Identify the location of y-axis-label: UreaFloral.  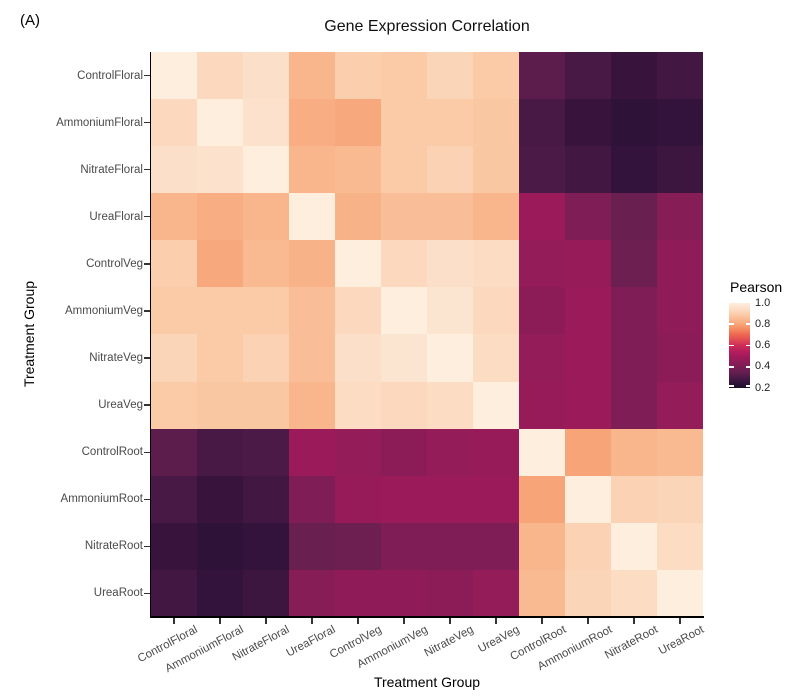
(116, 216).